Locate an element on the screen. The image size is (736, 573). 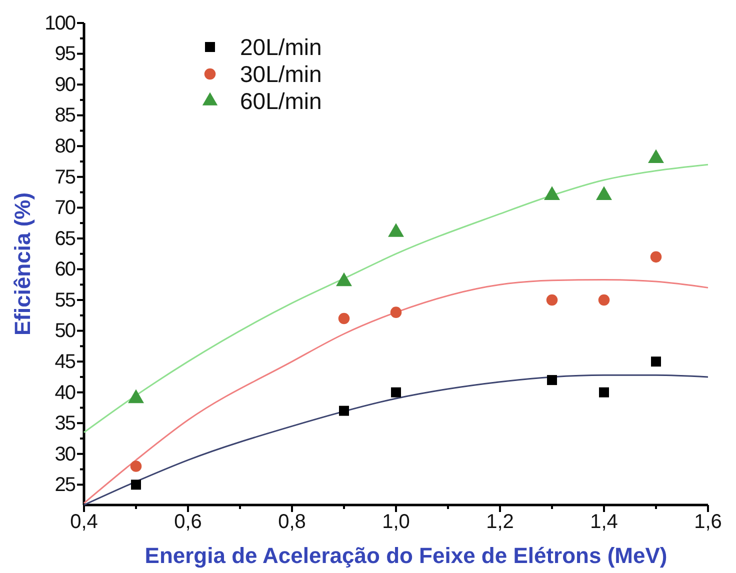
legend-label: 20L/min is located at coordinates (281, 47).